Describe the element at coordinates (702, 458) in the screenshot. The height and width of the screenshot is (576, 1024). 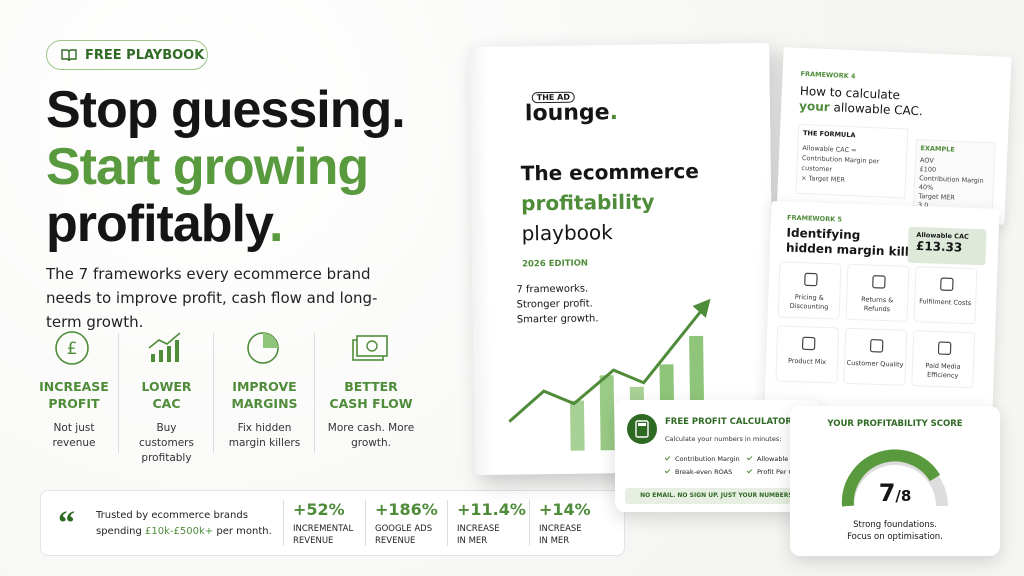
I see `check: Contribution Margin` at that location.